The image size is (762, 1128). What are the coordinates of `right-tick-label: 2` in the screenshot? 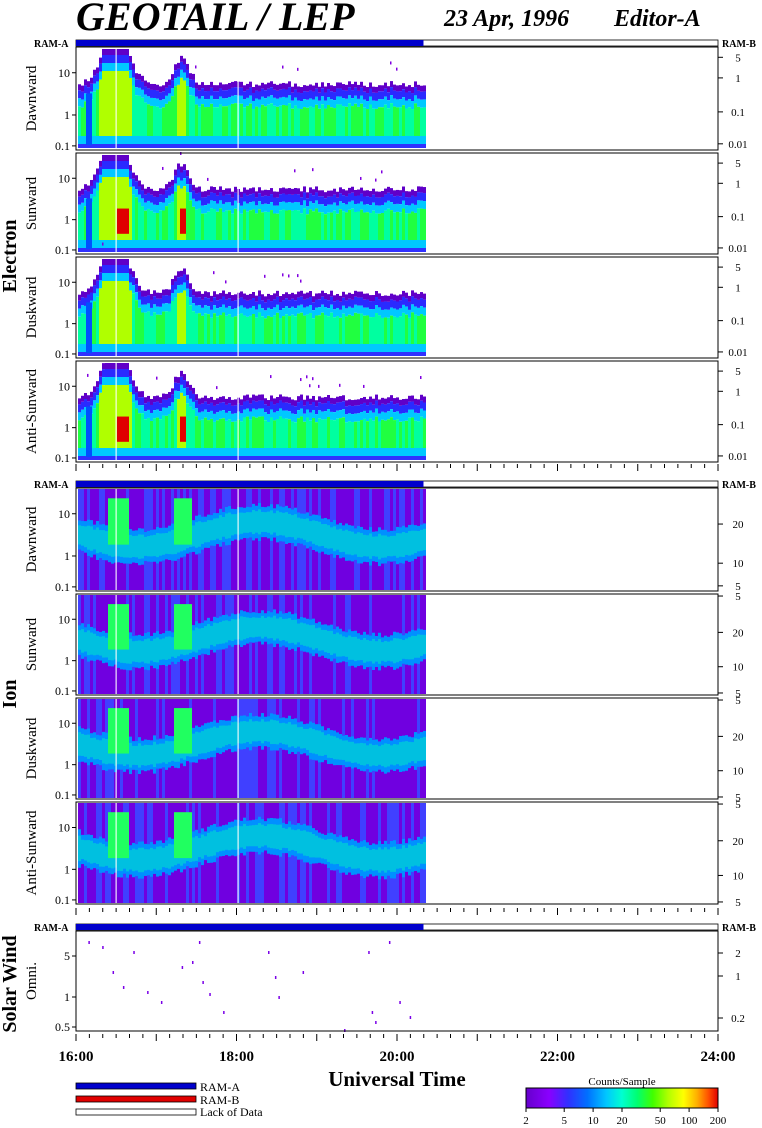 It's located at (738, 954).